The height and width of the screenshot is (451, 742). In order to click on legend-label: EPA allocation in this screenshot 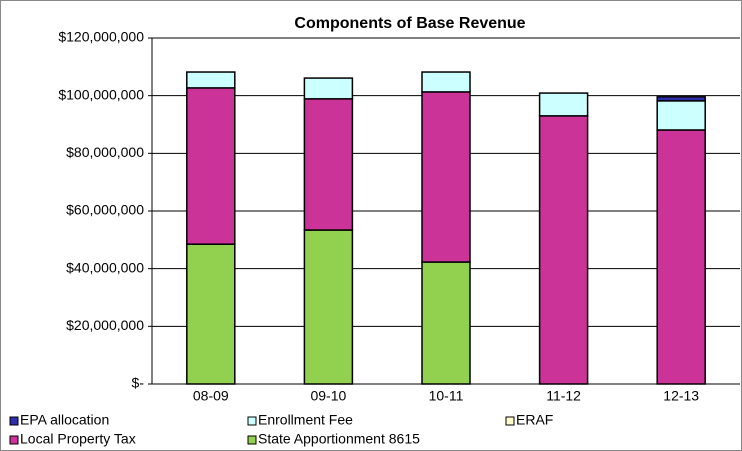, I will do `click(64, 420)`.